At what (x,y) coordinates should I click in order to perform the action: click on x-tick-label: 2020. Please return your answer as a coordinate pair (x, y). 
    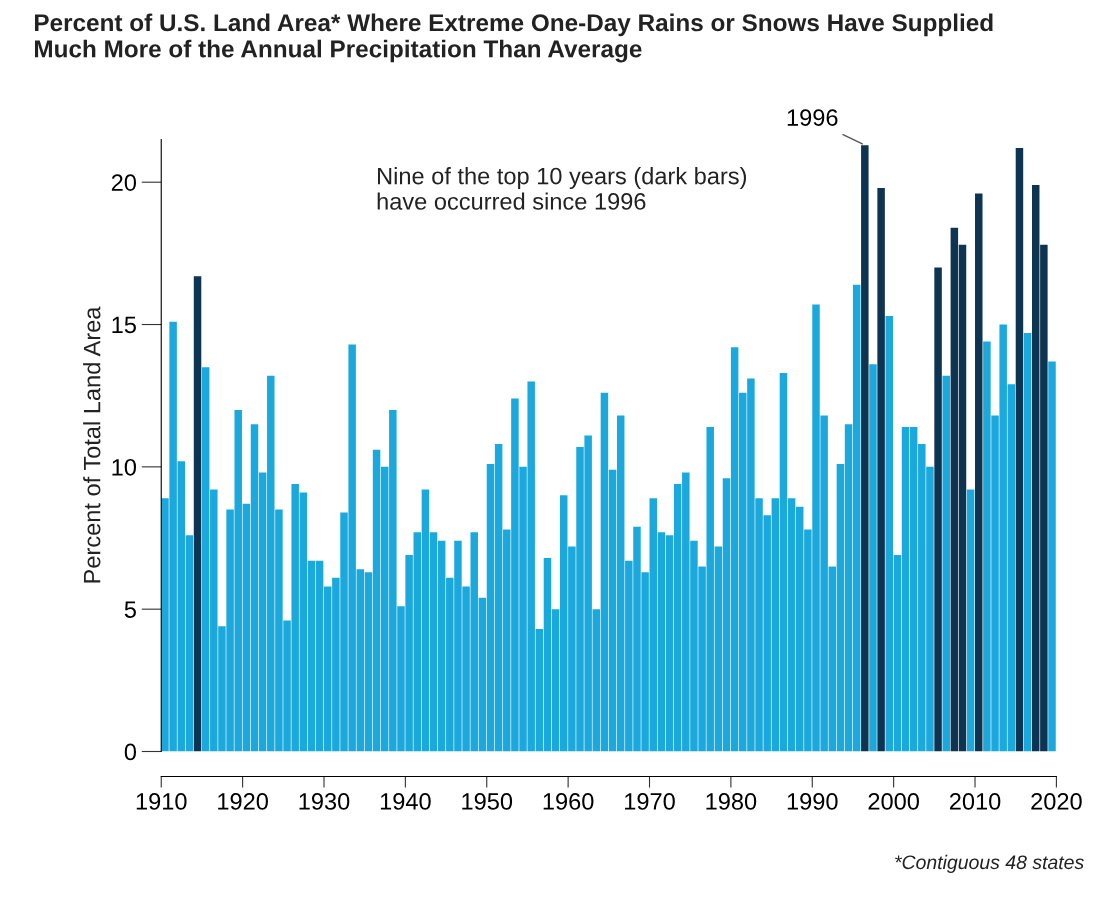
    Looking at the image, I should click on (1056, 801).